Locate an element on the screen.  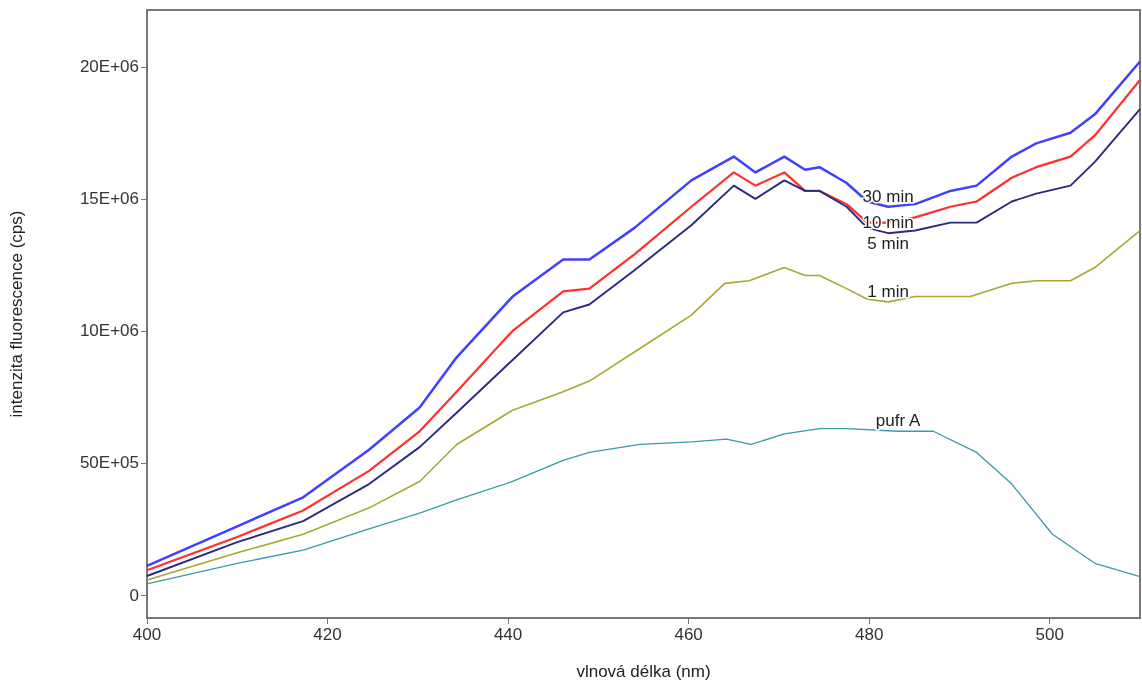
series-label: 30 min is located at coordinates (888, 196).